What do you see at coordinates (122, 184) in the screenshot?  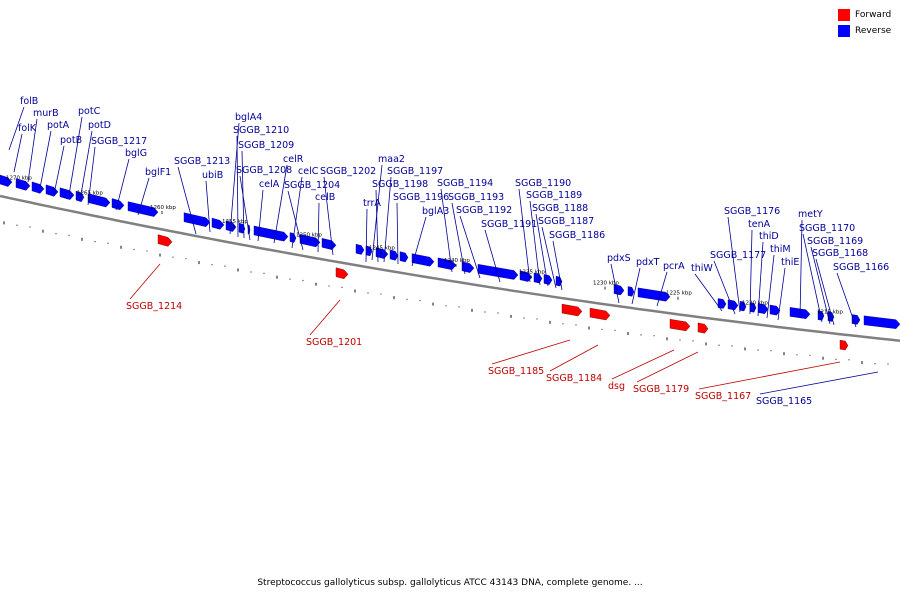 I see `reverse-gene-leader-bglg` at bounding box center [122, 184].